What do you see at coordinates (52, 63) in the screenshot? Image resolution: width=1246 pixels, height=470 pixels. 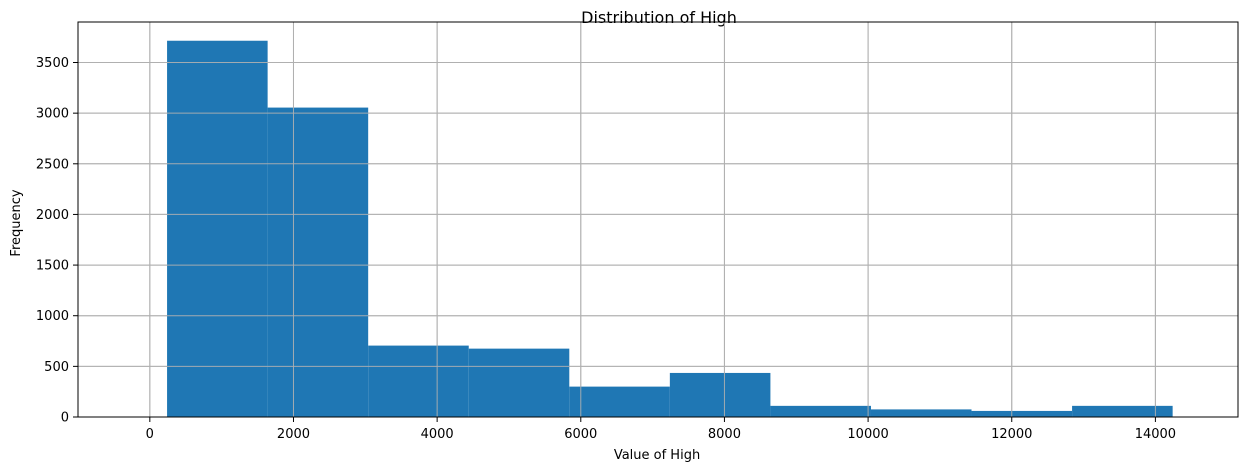 I see `y-tick-label: 3500` at bounding box center [52, 63].